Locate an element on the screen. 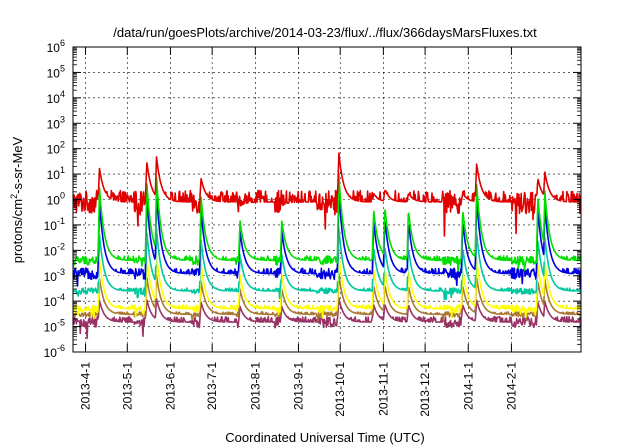  y-tick-label: 10³ is located at coordinates (56, 122).